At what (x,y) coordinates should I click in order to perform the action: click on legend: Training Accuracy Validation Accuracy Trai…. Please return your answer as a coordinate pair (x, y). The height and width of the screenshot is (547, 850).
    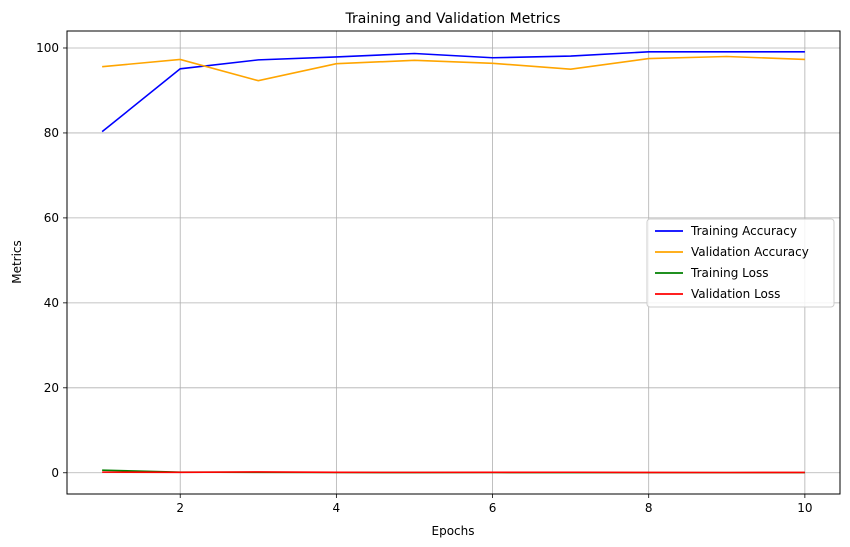
    Looking at the image, I should click on (740, 263).